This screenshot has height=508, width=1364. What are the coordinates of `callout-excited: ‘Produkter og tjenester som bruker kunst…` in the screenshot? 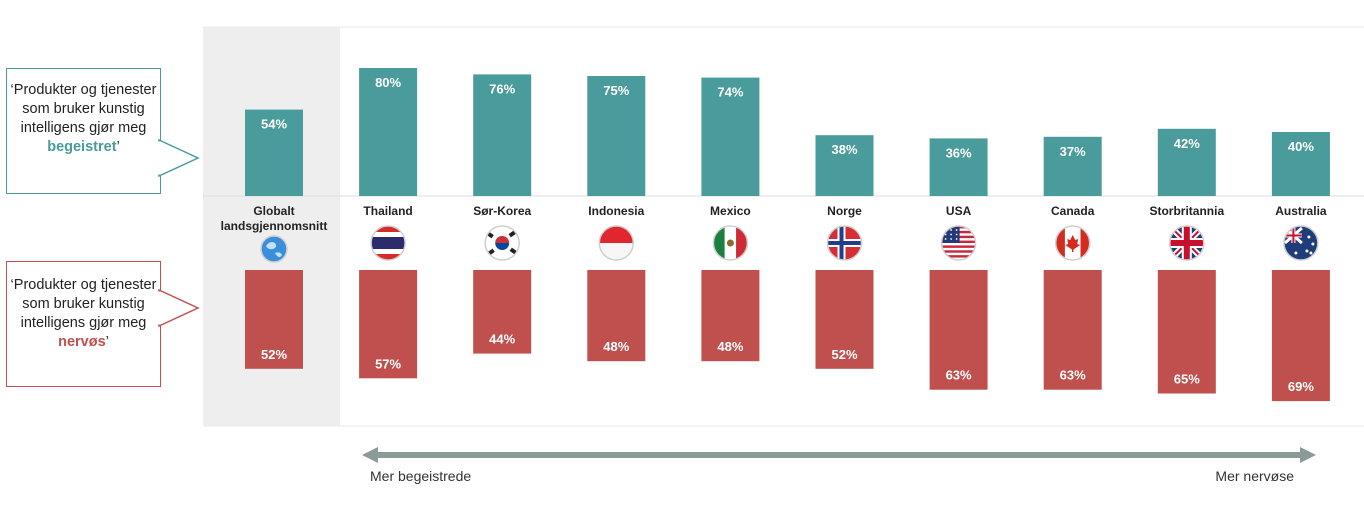 It's located at (83, 131).